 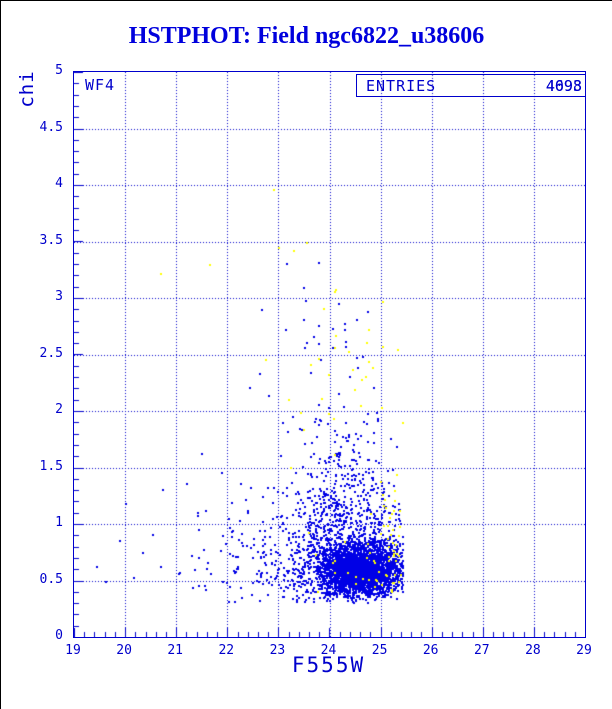 I want to click on x-tick-label: 29, so click(x=584, y=650).